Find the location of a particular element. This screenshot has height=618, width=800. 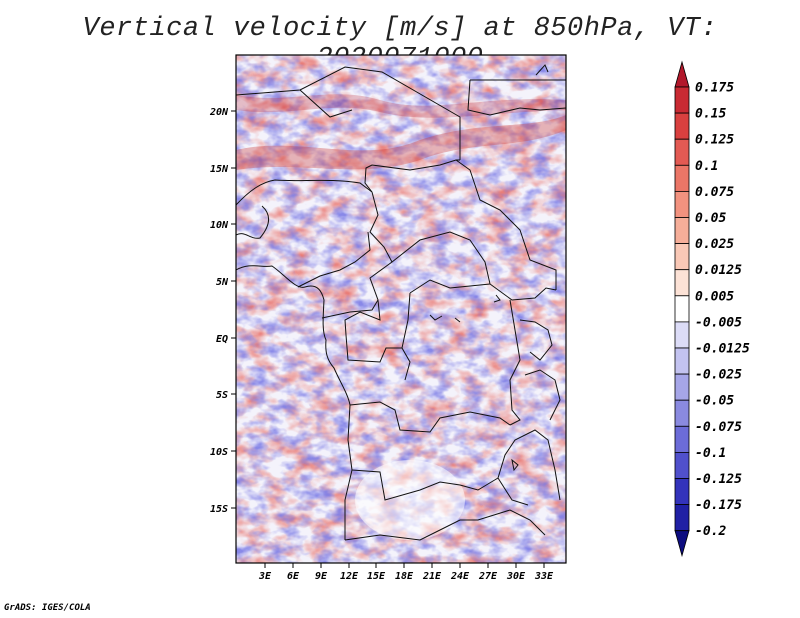

lat-label: 10N is located at coordinates (219, 225).